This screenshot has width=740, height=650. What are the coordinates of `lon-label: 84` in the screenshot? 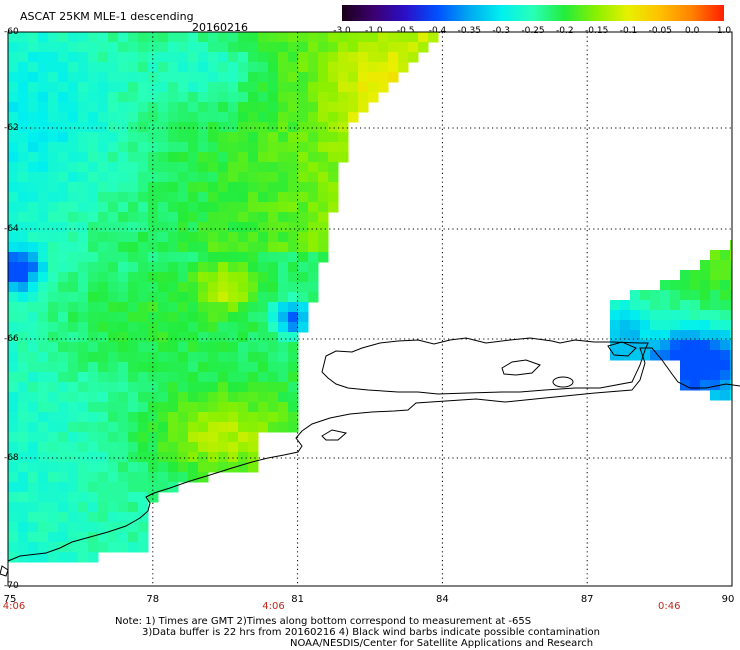 It's located at (442, 599).